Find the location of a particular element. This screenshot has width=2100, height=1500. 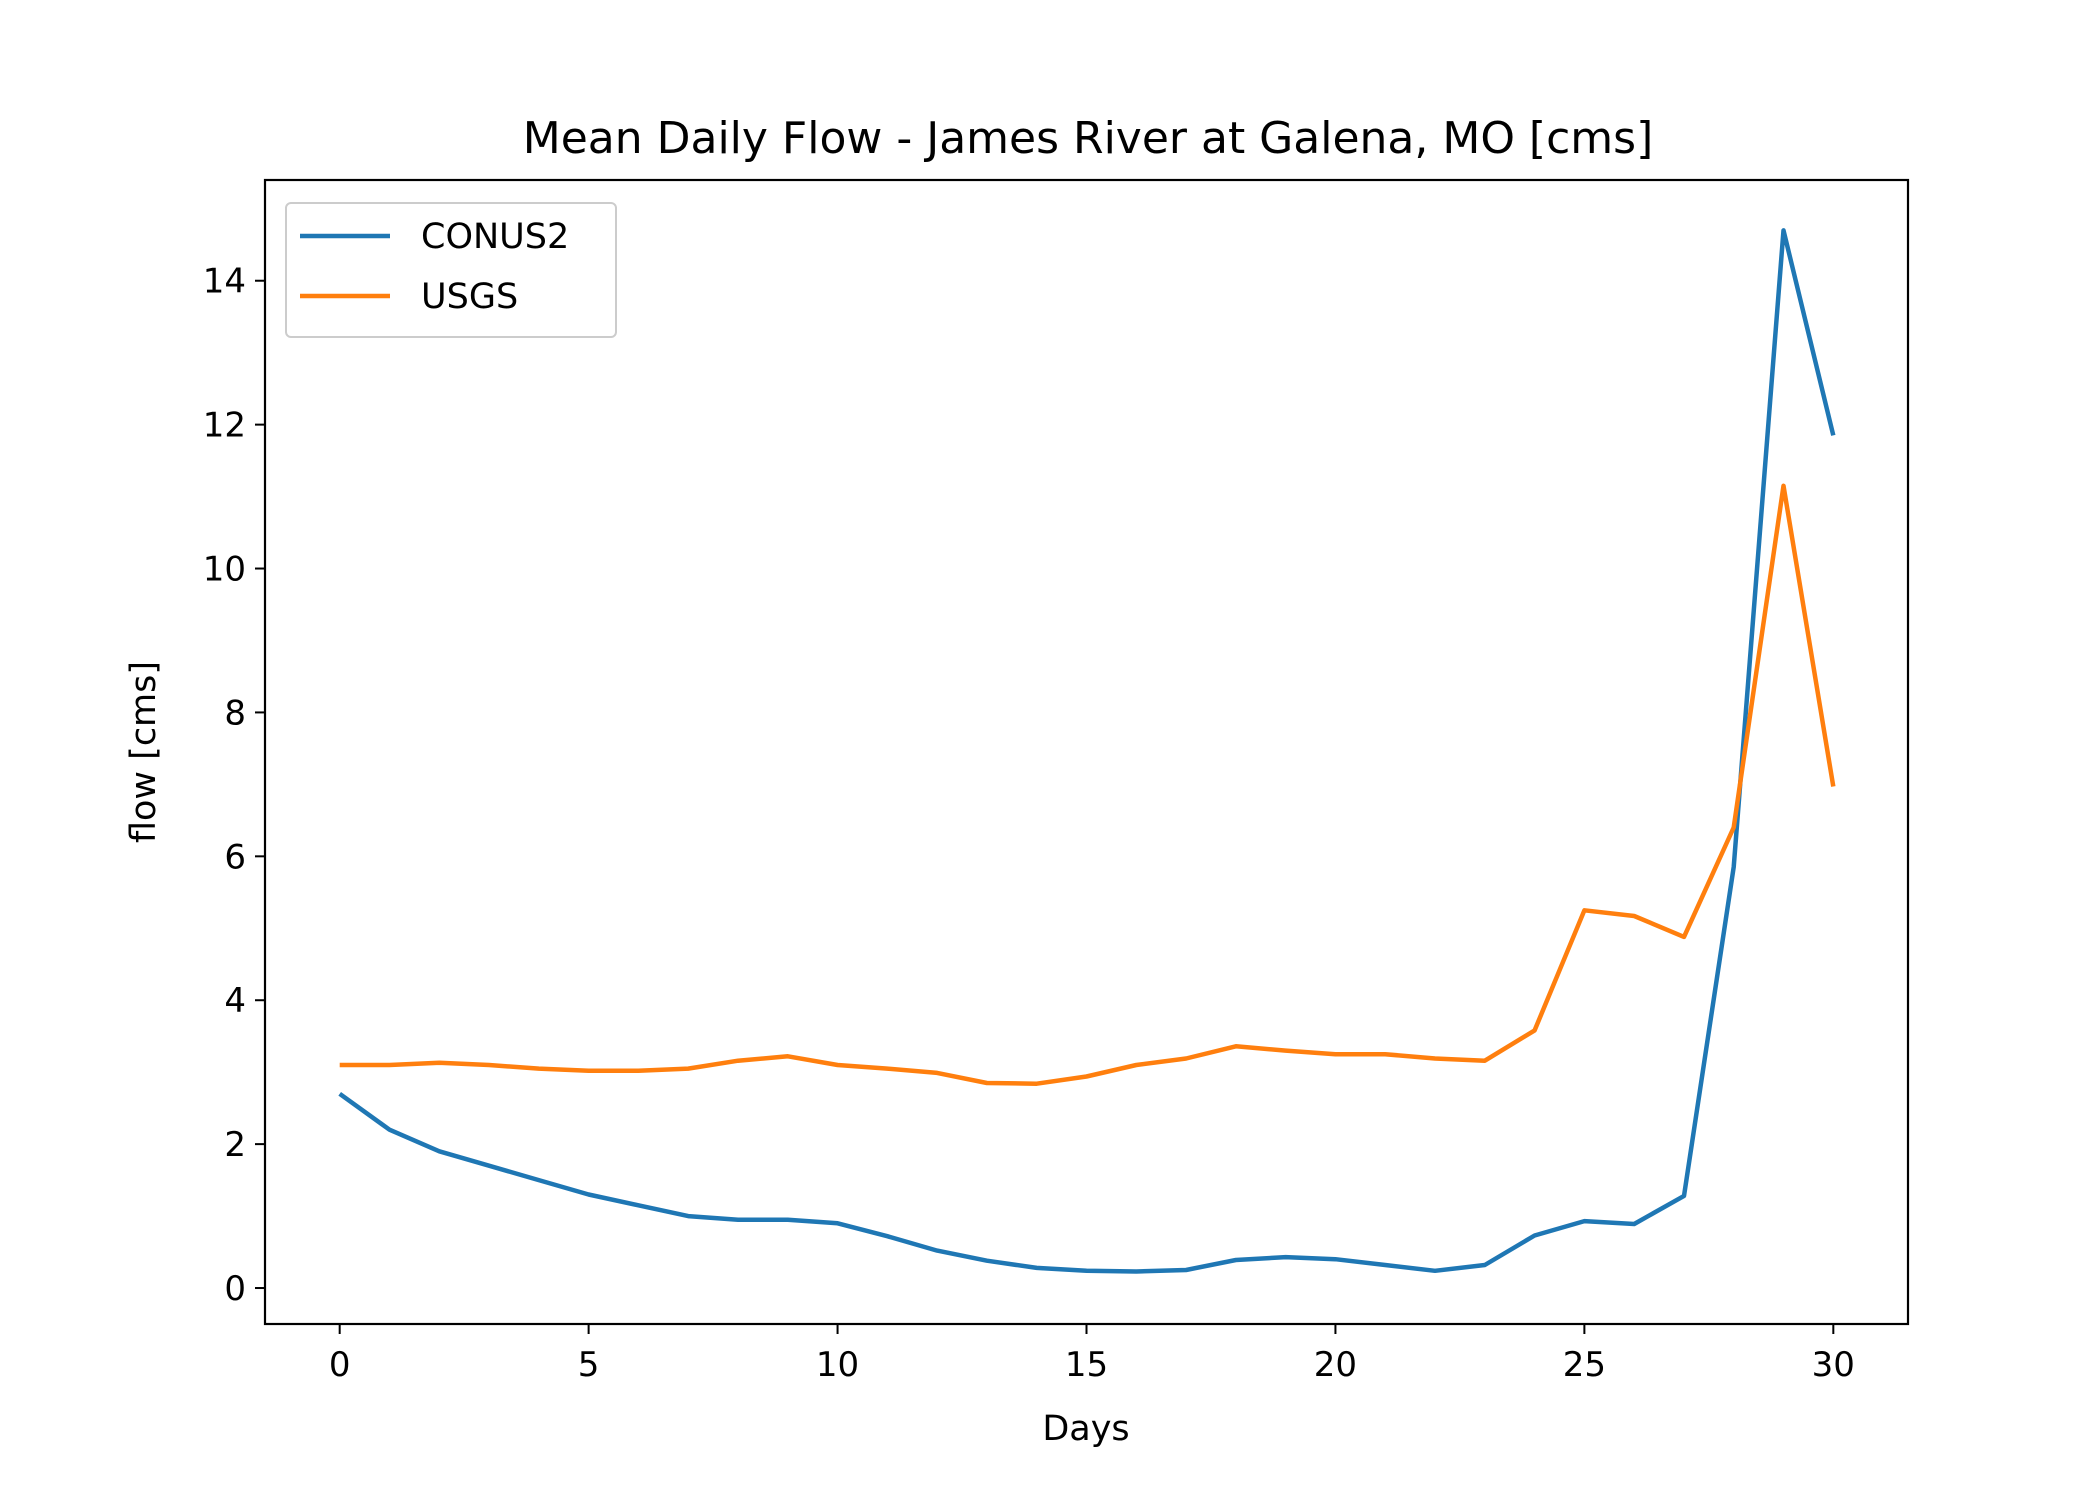

legend: CONUS2 USGS is located at coordinates (451, 270).